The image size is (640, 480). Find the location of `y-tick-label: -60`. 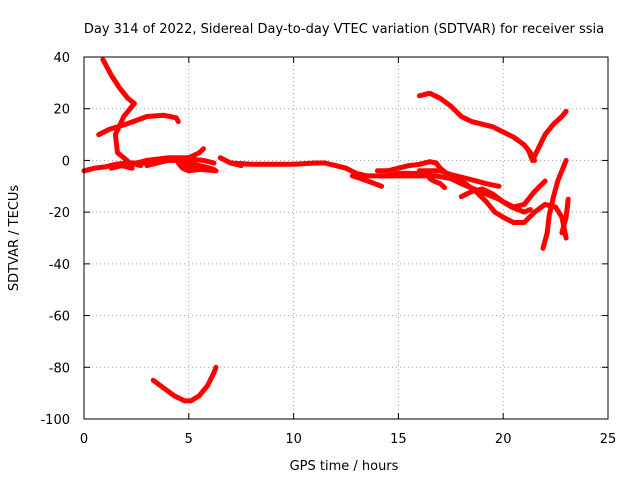

y-tick-label: -60 is located at coordinates (59, 317).